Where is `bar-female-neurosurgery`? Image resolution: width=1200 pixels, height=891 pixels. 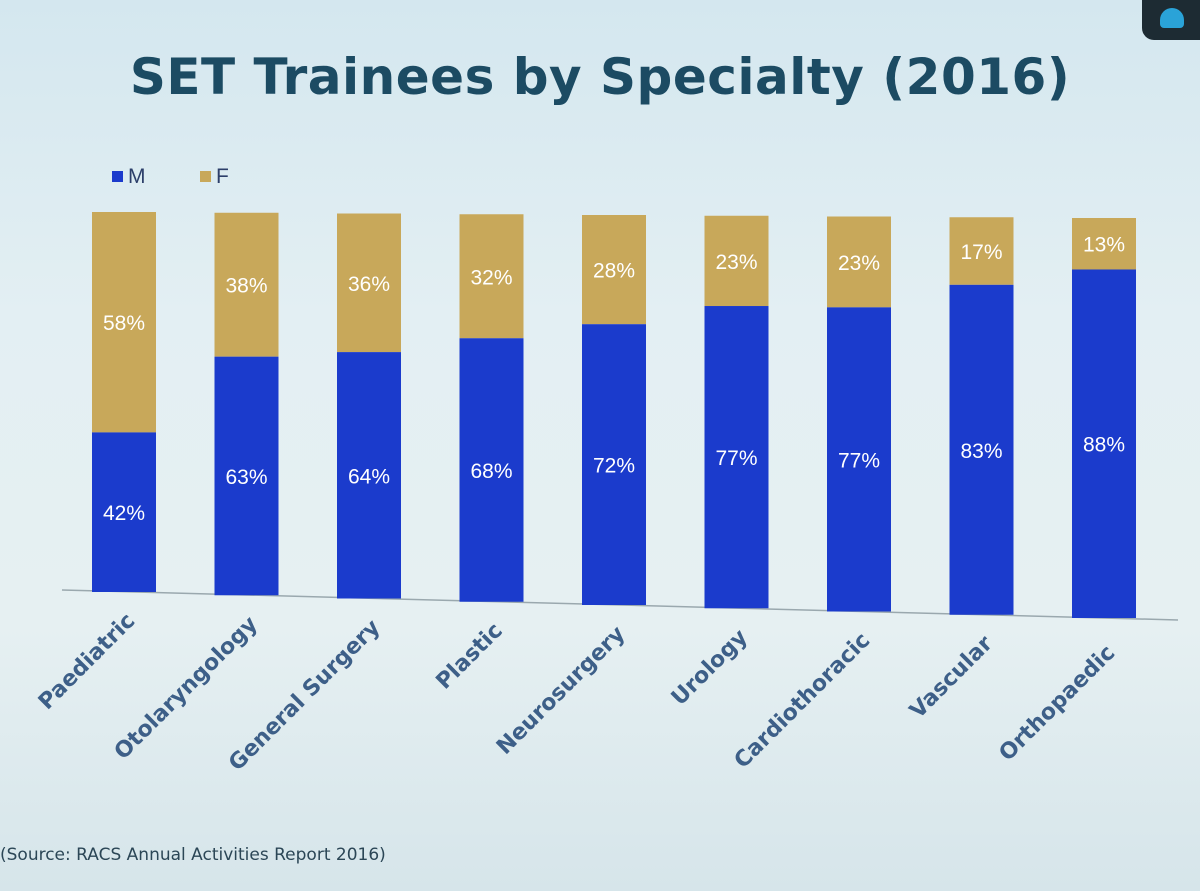
bar-female-neurosurgery is located at coordinates (614, 270).